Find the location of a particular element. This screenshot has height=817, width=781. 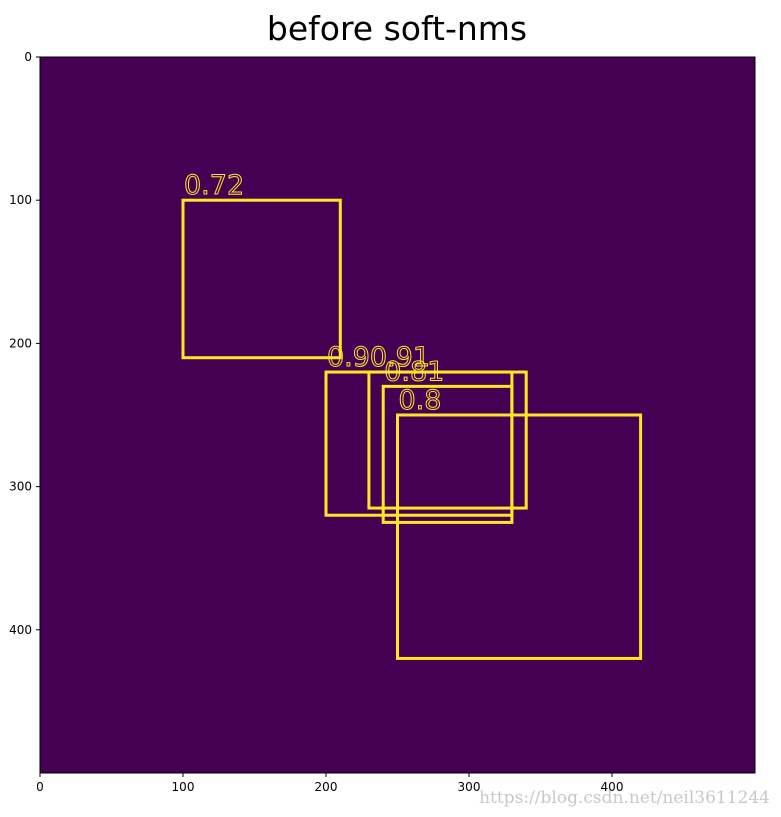

box-score: 0.9 is located at coordinates (348, 357).